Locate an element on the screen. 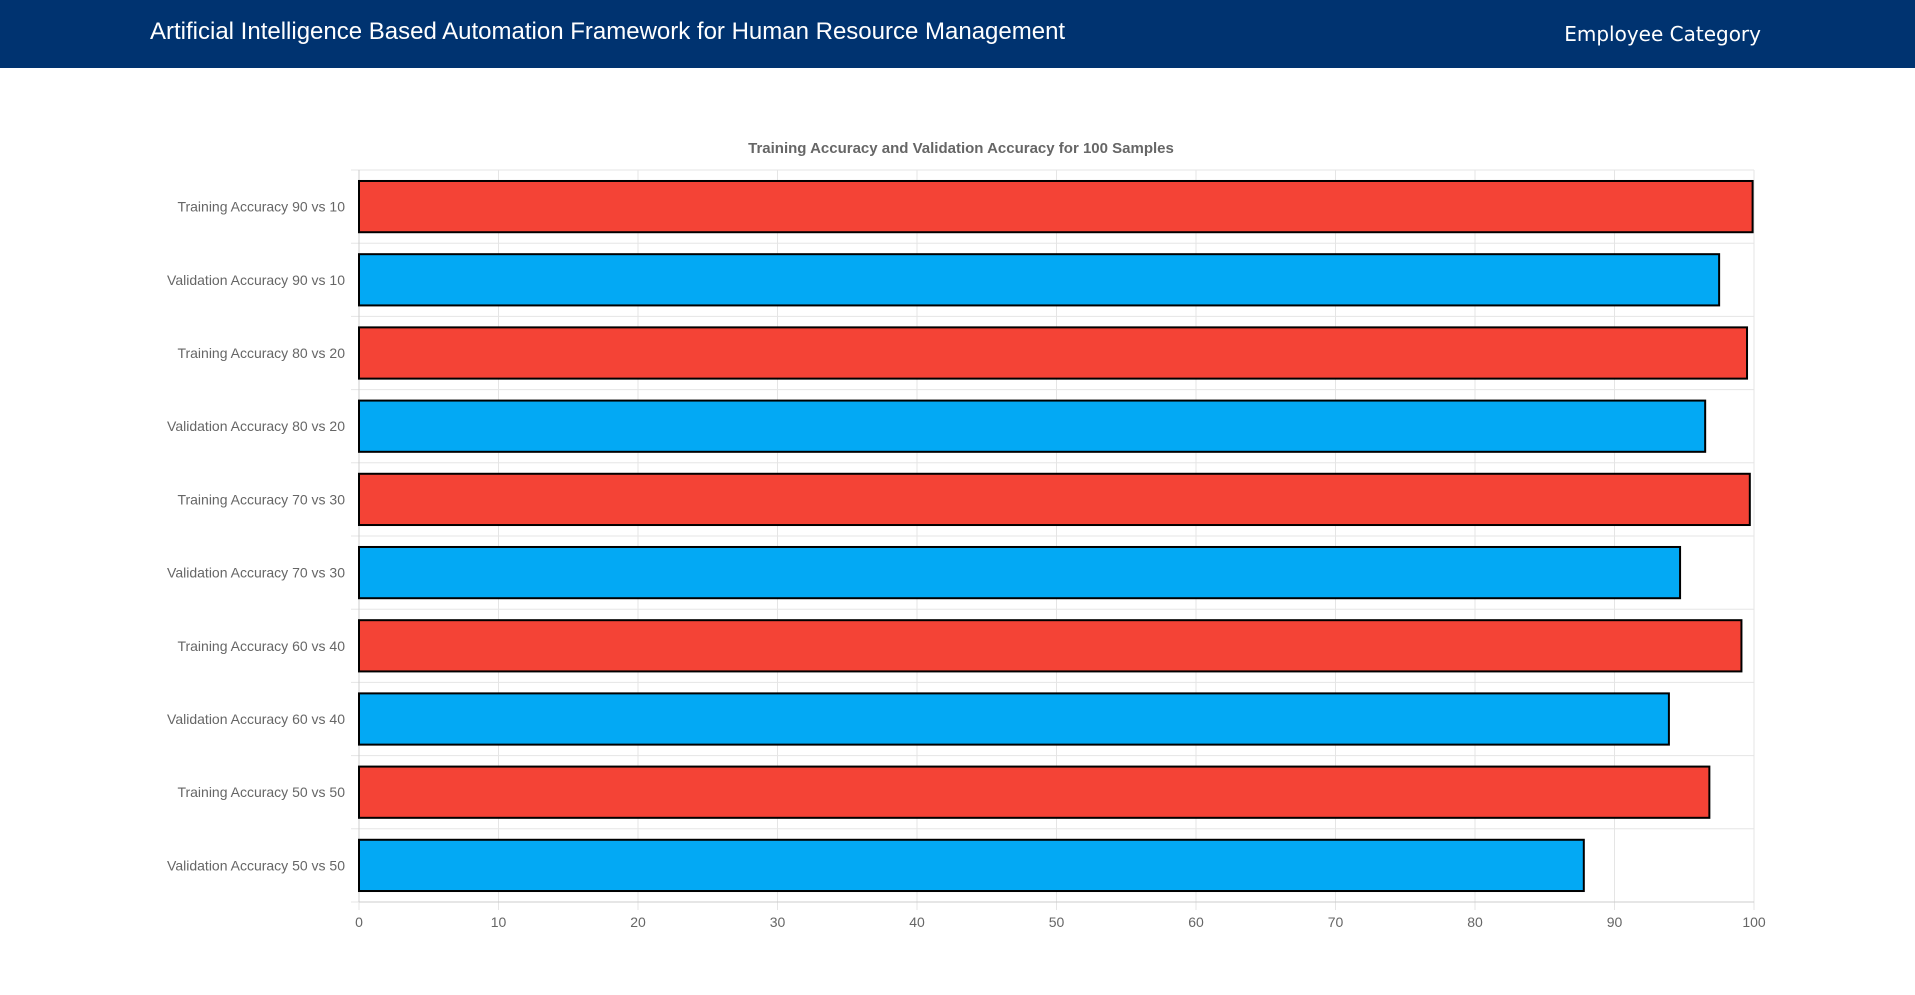 This screenshot has width=1915, height=995. x-tick-label: 90 is located at coordinates (1615, 922).